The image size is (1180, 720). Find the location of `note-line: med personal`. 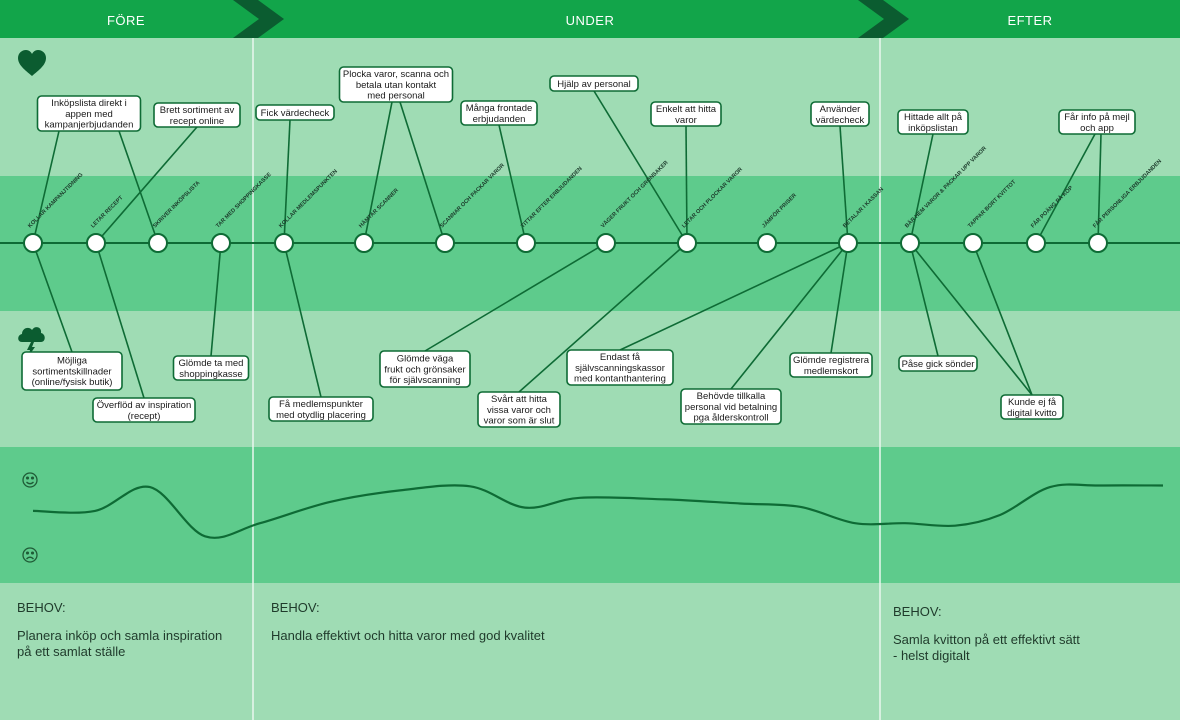

note-line: med personal is located at coordinates (396, 96).